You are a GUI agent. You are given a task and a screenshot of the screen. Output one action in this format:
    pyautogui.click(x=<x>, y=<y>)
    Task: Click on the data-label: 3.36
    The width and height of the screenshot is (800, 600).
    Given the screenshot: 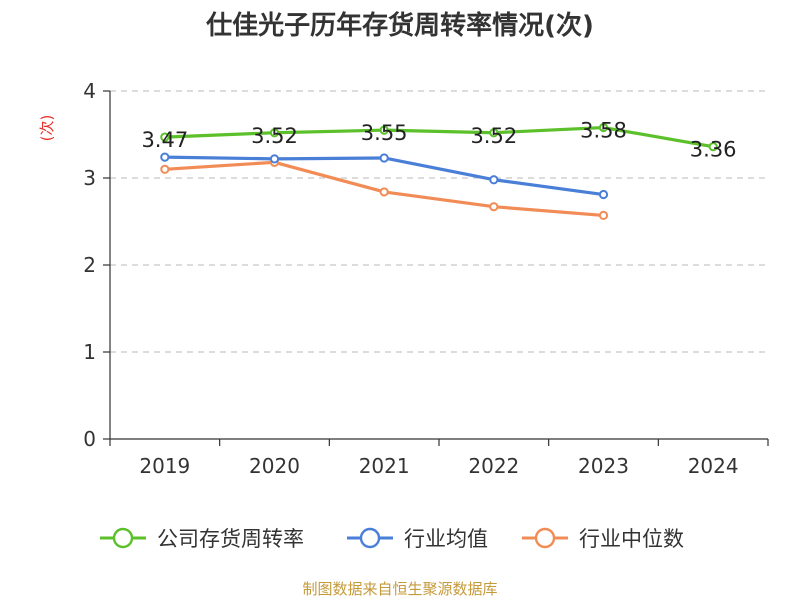 What is the action you would take?
    pyautogui.click(x=713, y=150)
    